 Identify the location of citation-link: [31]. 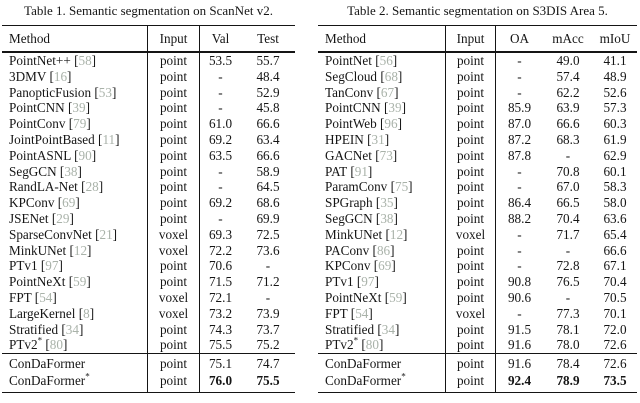
(376, 139).